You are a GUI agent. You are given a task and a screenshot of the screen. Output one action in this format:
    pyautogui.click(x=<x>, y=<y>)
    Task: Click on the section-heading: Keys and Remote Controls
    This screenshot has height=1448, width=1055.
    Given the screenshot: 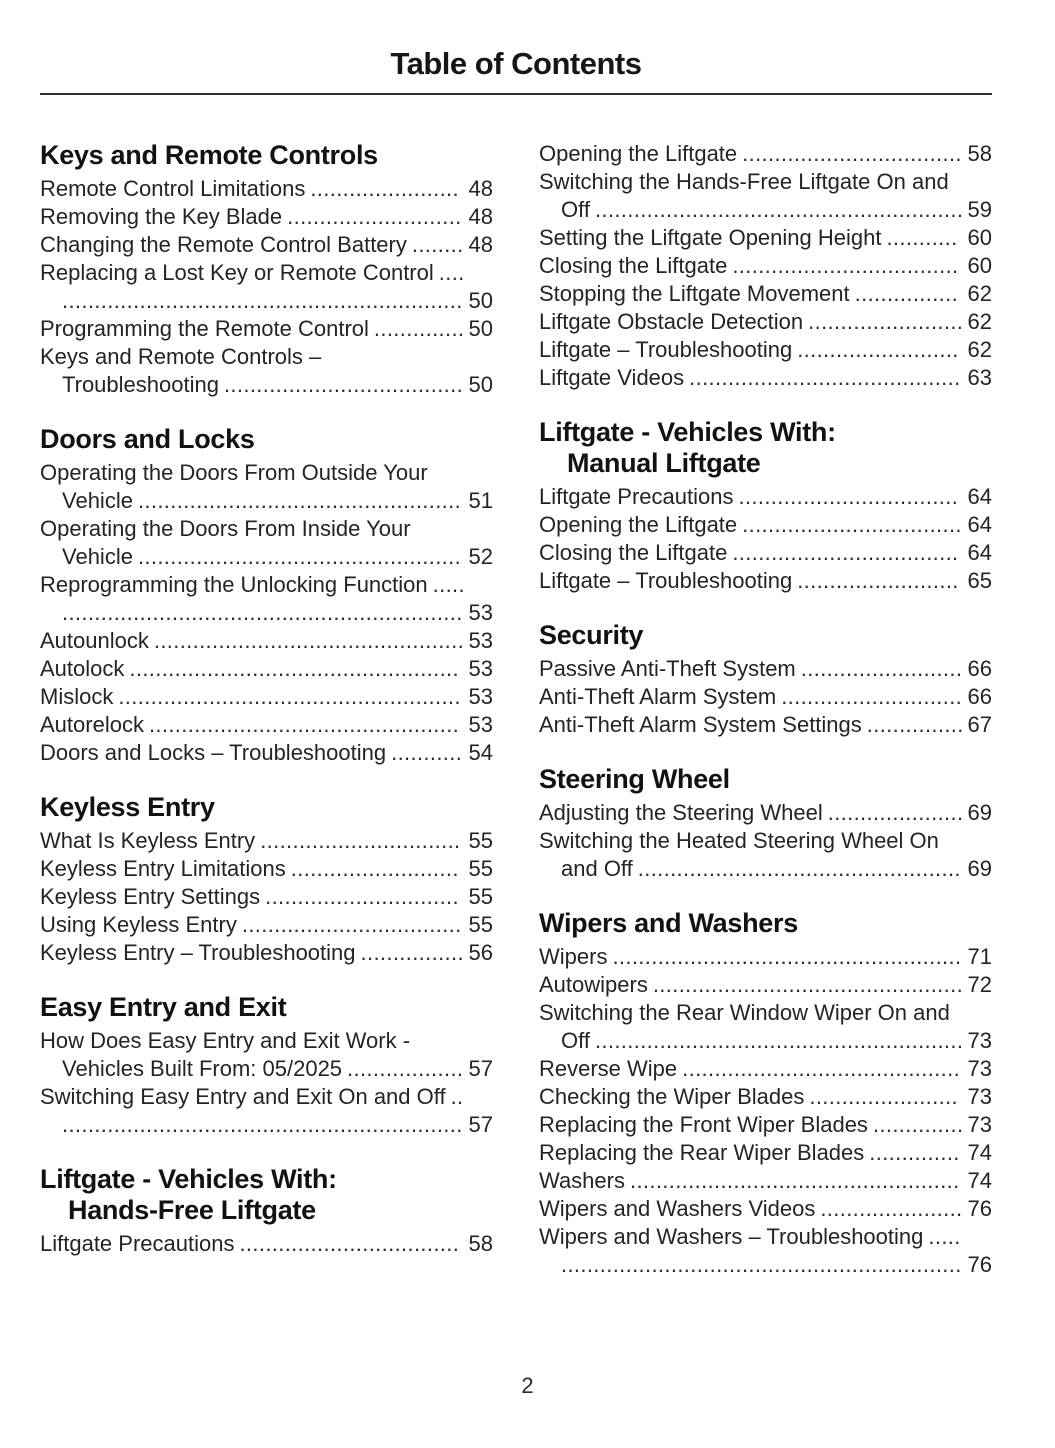 What is the action you would take?
    pyautogui.click(x=209, y=155)
    